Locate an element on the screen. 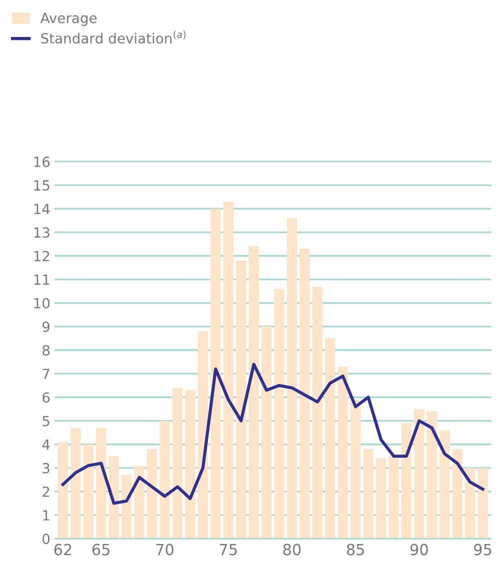 The height and width of the screenshot is (567, 503). y-tick-label: 15 is located at coordinates (42, 185).